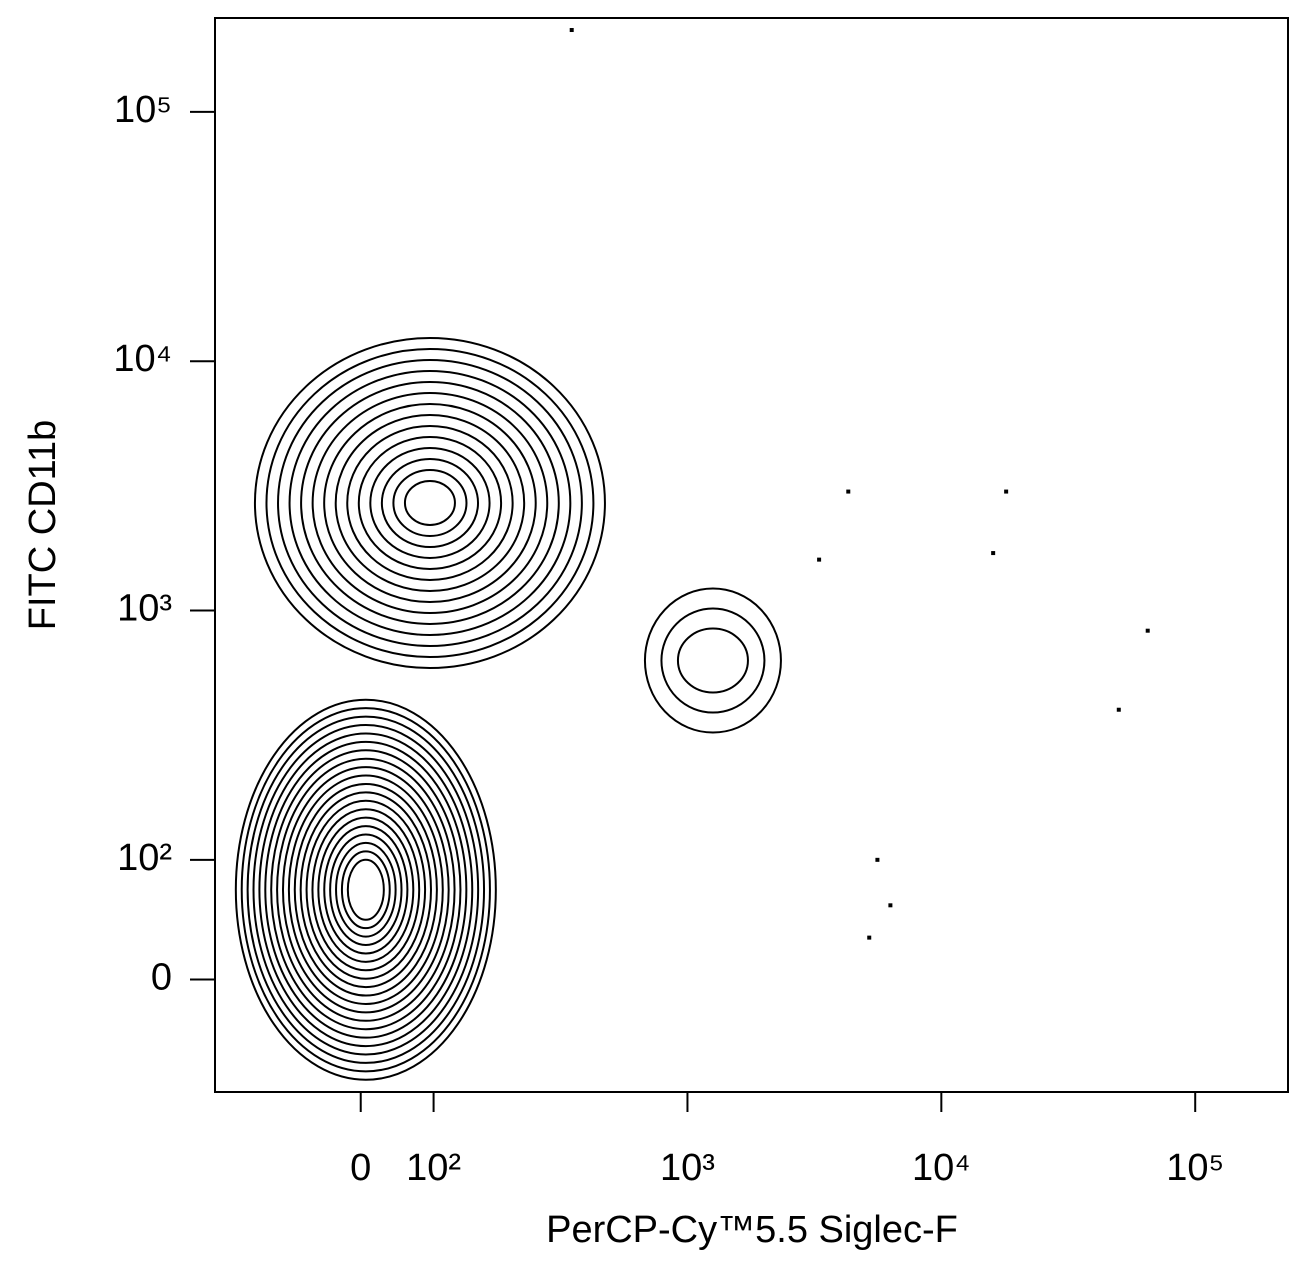 This screenshot has width=1292, height=1271. I want to click on y-tick-label: 10², so click(144, 858).